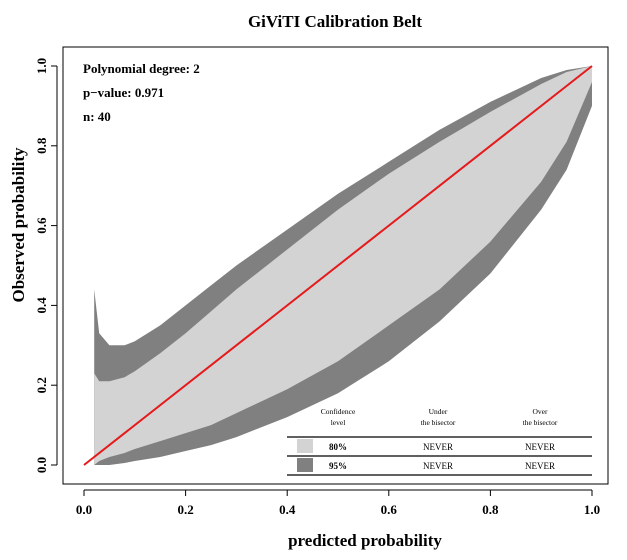  Describe the element at coordinates (335, 21) in the screenshot. I see `chart-title: GiViTI Calibration Belt` at that location.